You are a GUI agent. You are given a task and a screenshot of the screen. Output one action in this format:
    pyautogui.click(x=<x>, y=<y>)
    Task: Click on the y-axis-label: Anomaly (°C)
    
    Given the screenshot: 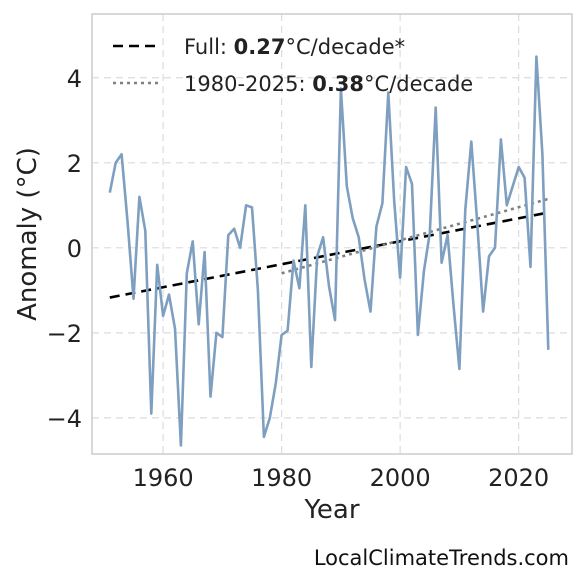 What is the action you would take?
    pyautogui.click(x=28, y=234)
    